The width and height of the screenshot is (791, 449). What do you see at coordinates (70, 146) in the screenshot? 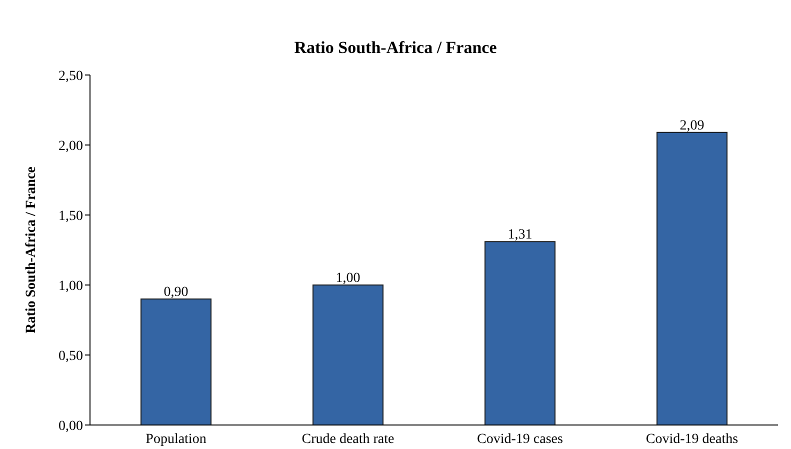
I see `y-tick-label: 2,00` at bounding box center [70, 146].